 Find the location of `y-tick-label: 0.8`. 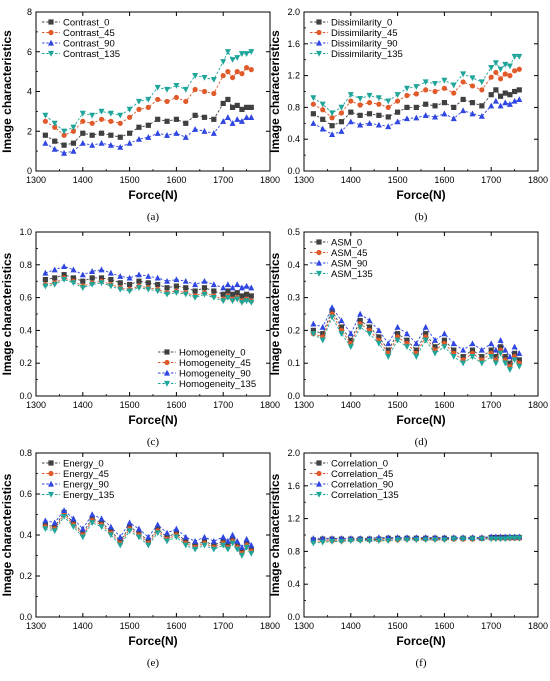

y-tick-label: 0.8 is located at coordinates (293, 107).